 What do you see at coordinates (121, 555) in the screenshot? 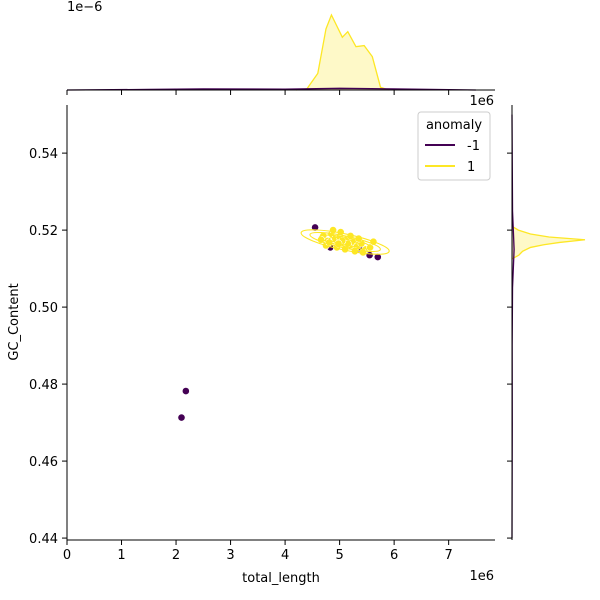
I see `x-tick-label: 1` at bounding box center [121, 555].